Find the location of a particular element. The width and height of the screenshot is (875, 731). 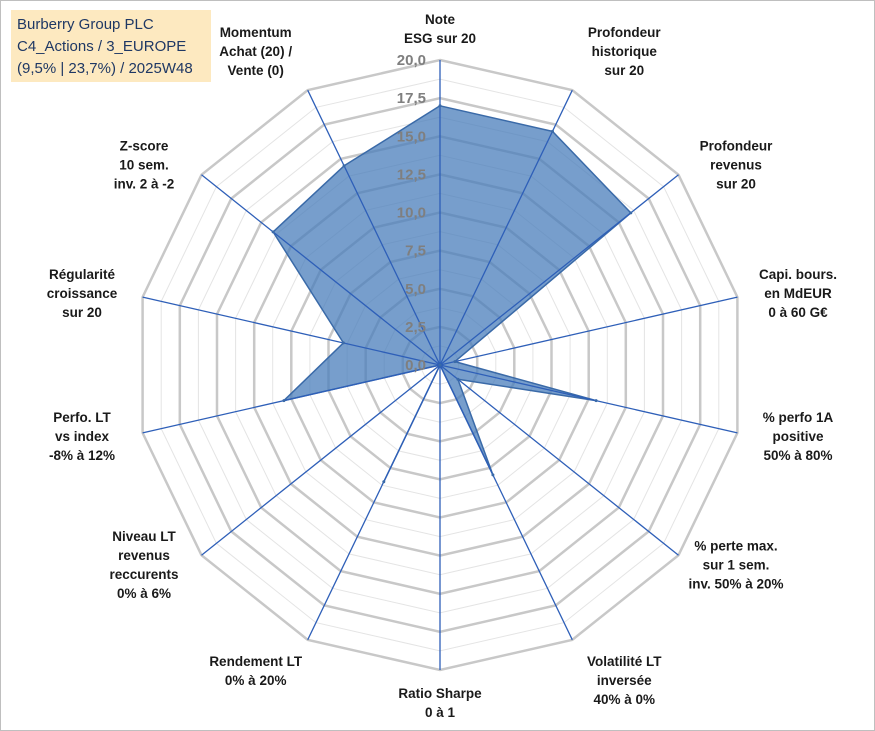

axis-label-line: croissance is located at coordinates (82, 293).